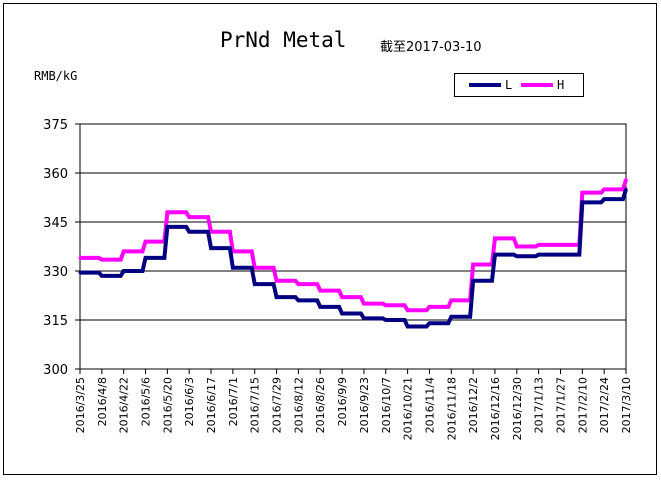 The width and height of the screenshot is (661, 481). Describe the element at coordinates (55, 223) in the screenshot. I see `y-tick-label-3: 345` at that location.